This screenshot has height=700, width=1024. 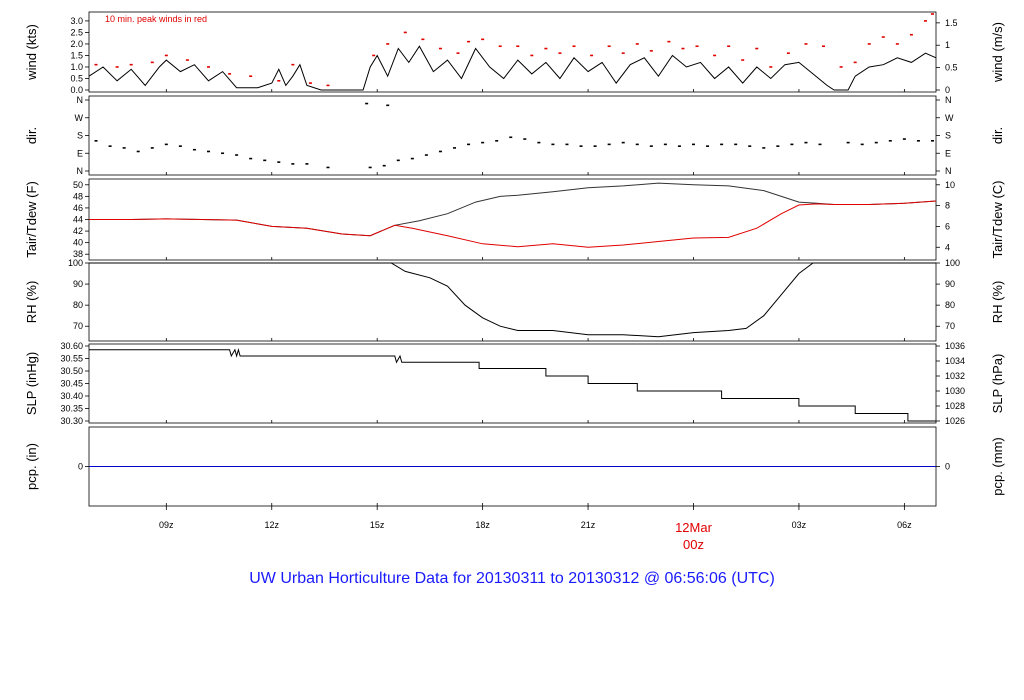 What do you see at coordinates (80, 171) in the screenshot?
I see `left-tick-label: N` at bounding box center [80, 171].